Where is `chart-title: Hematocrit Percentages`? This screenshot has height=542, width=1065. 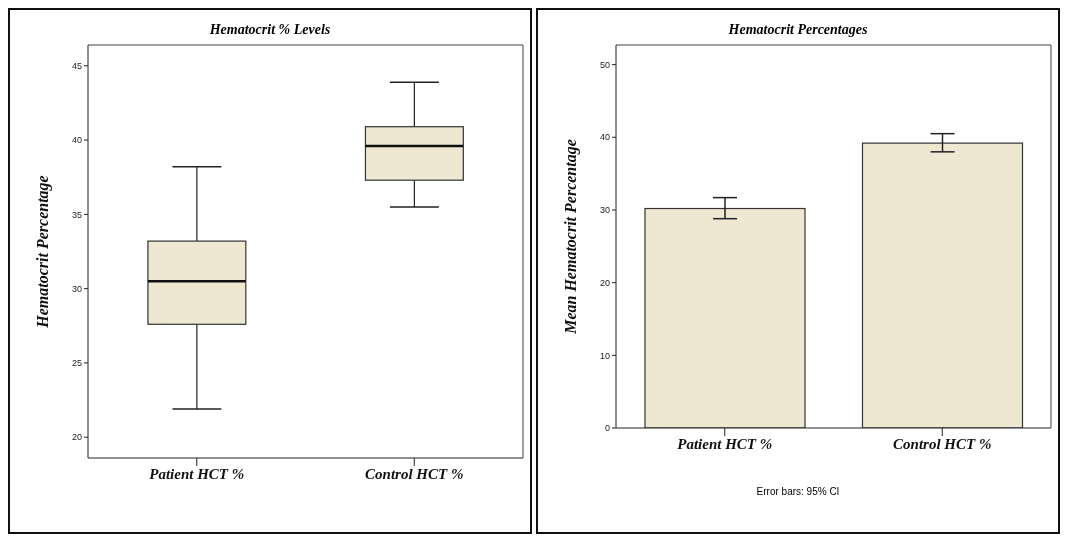 chart-title: Hematocrit Percentages is located at coordinates (798, 30).